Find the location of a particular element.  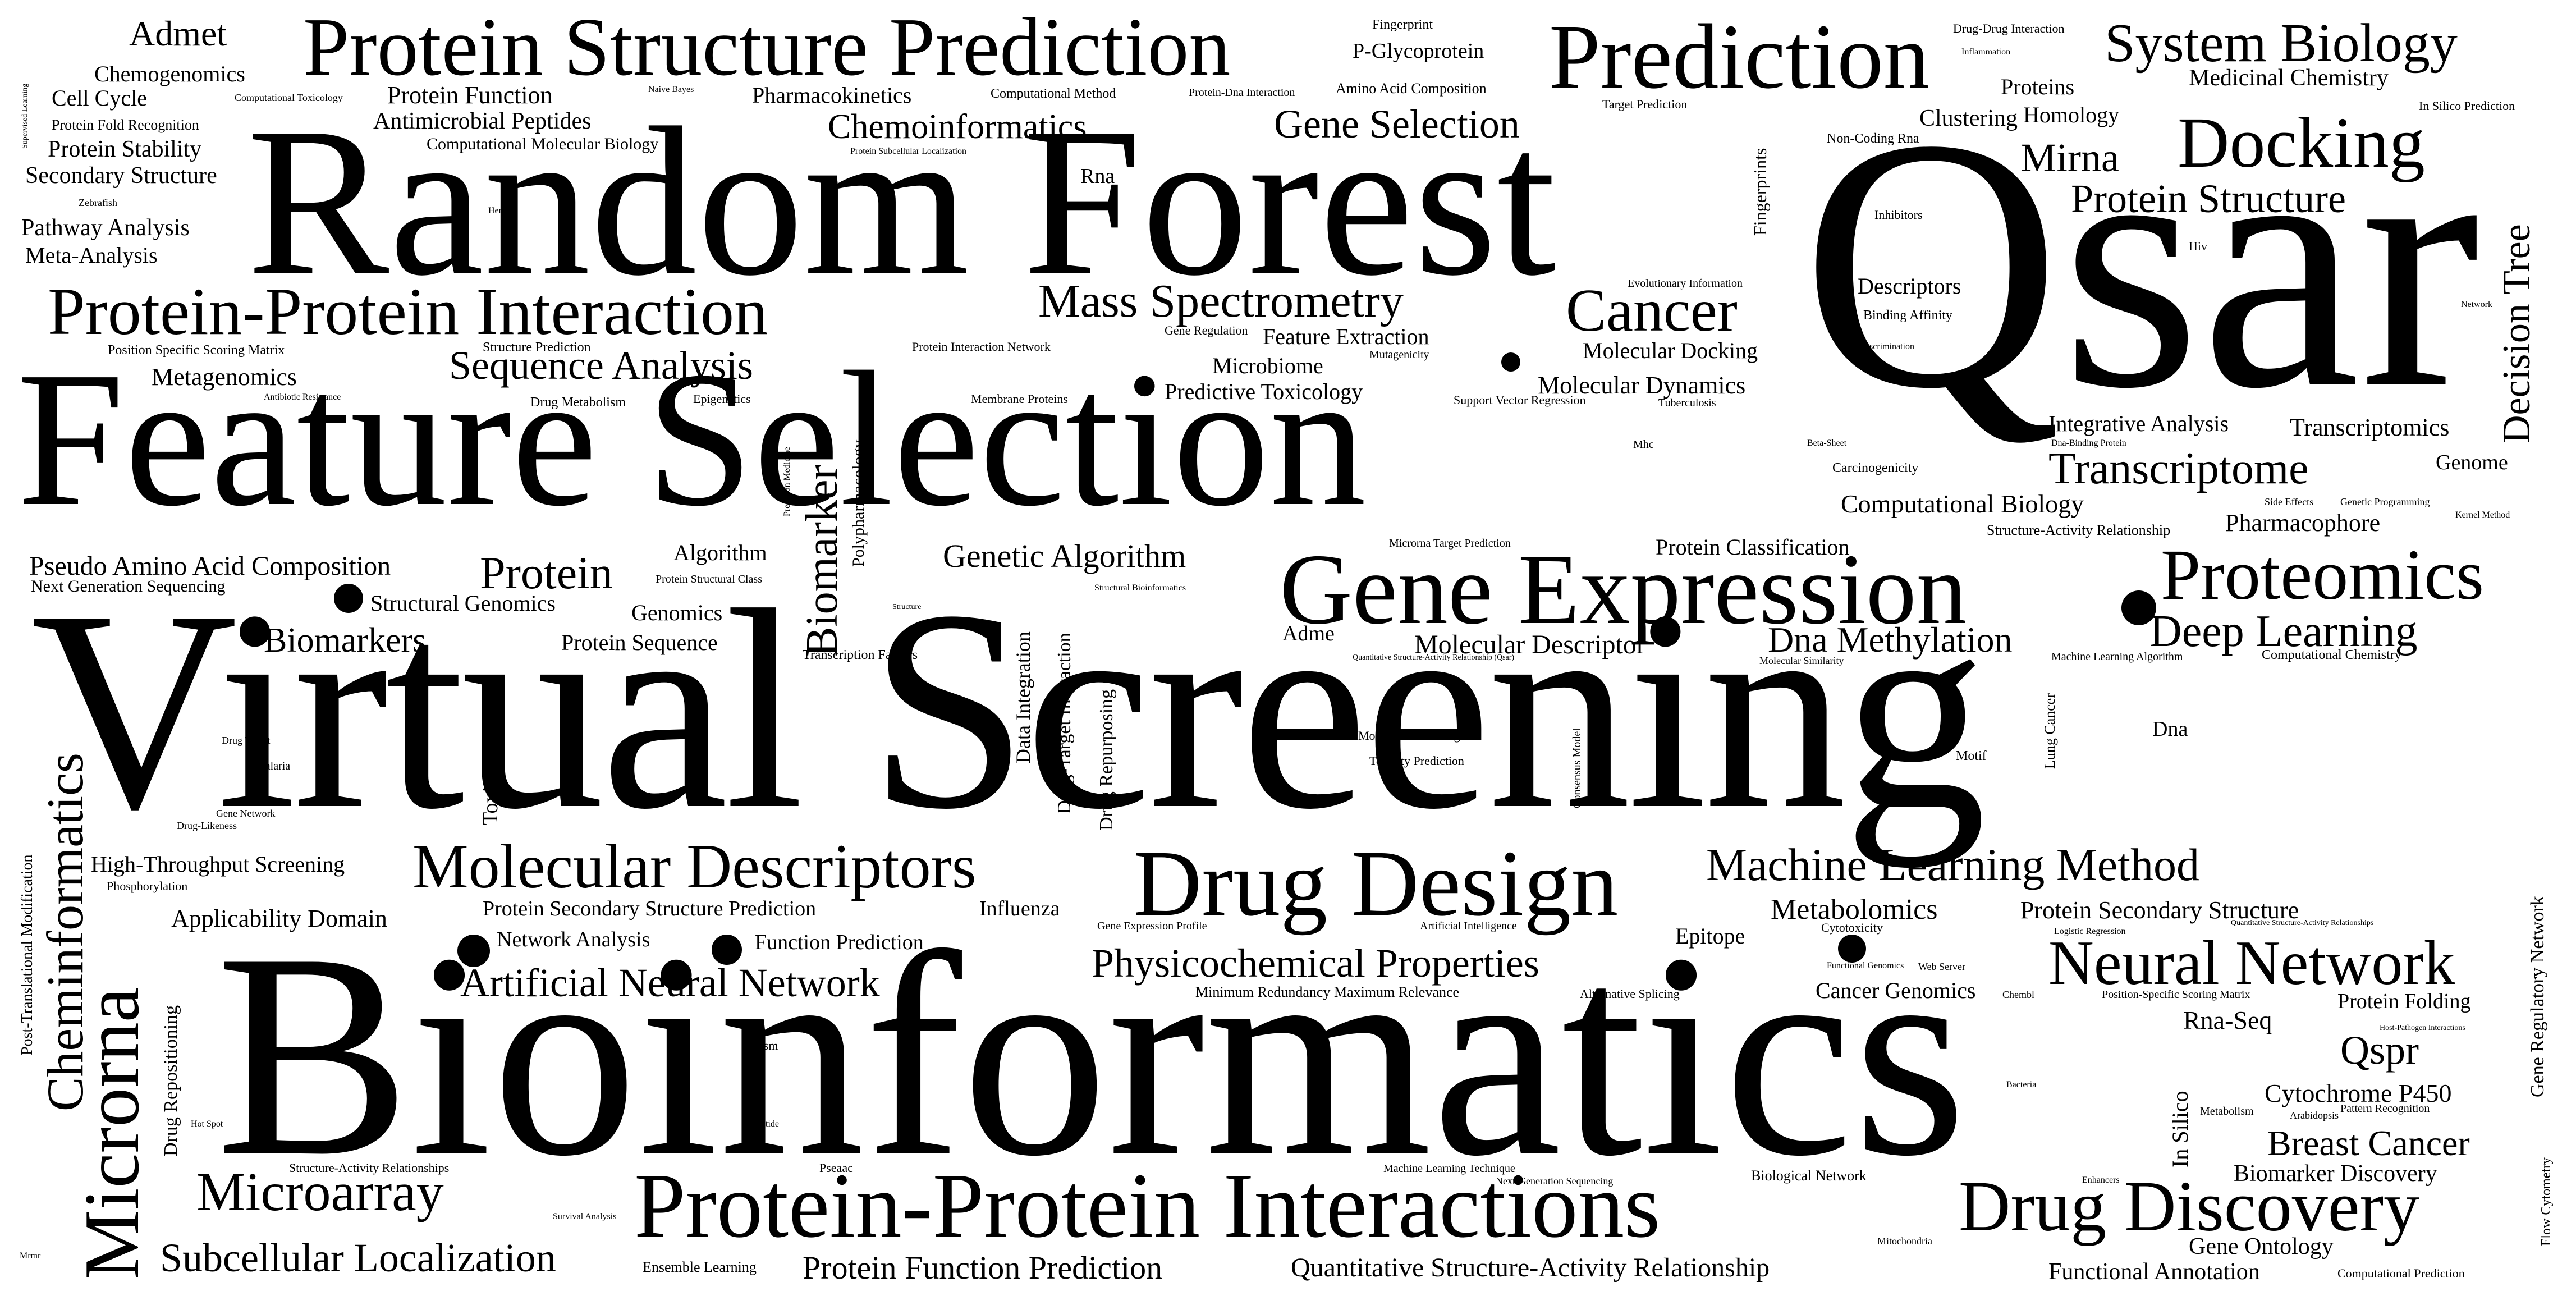

word-discrimination: Discrimination is located at coordinates (1887, 346).